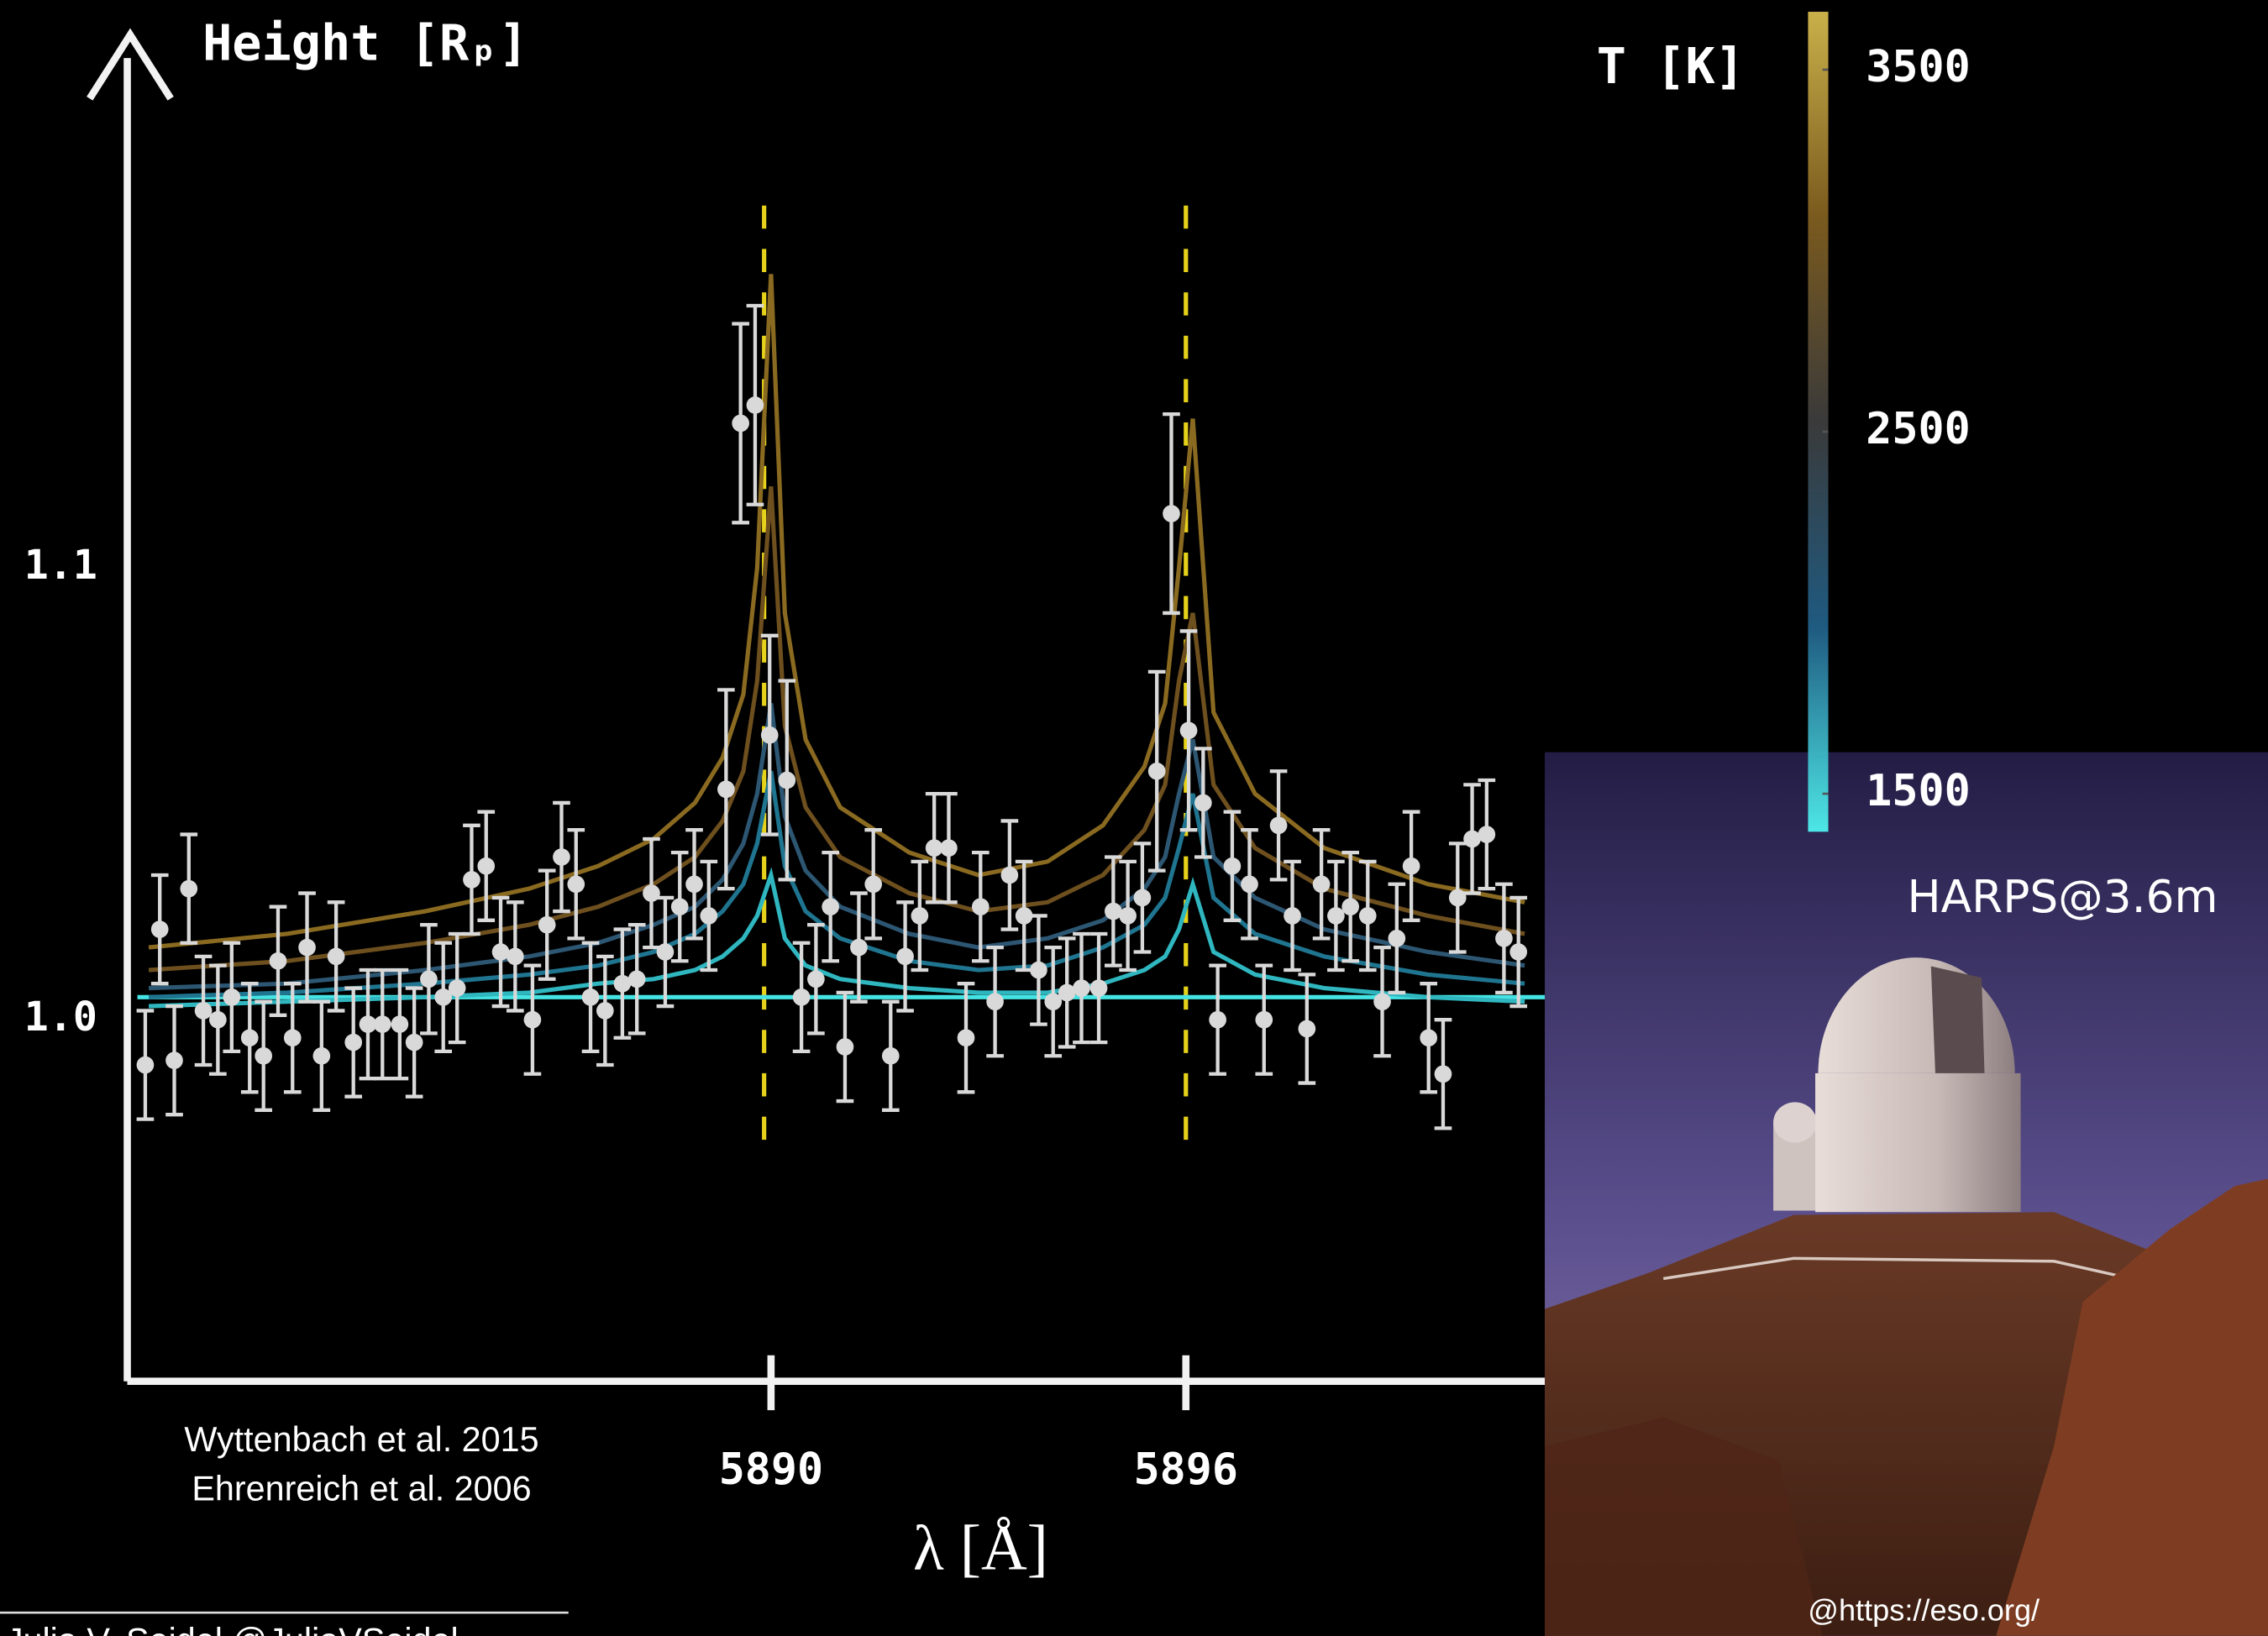 This screenshot has height=1636, width=2268. I want to click on colorbar-tick-label: 2500, so click(1918, 429).